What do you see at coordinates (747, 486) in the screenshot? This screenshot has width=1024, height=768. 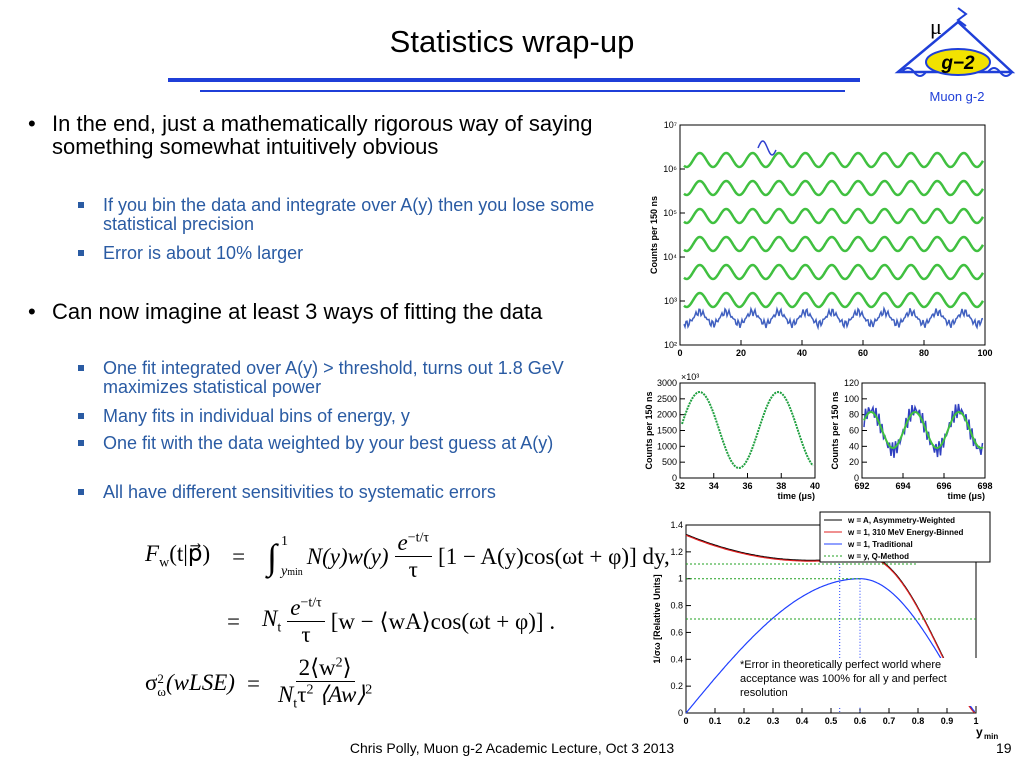 I see `x-tick-label: 36` at bounding box center [747, 486].